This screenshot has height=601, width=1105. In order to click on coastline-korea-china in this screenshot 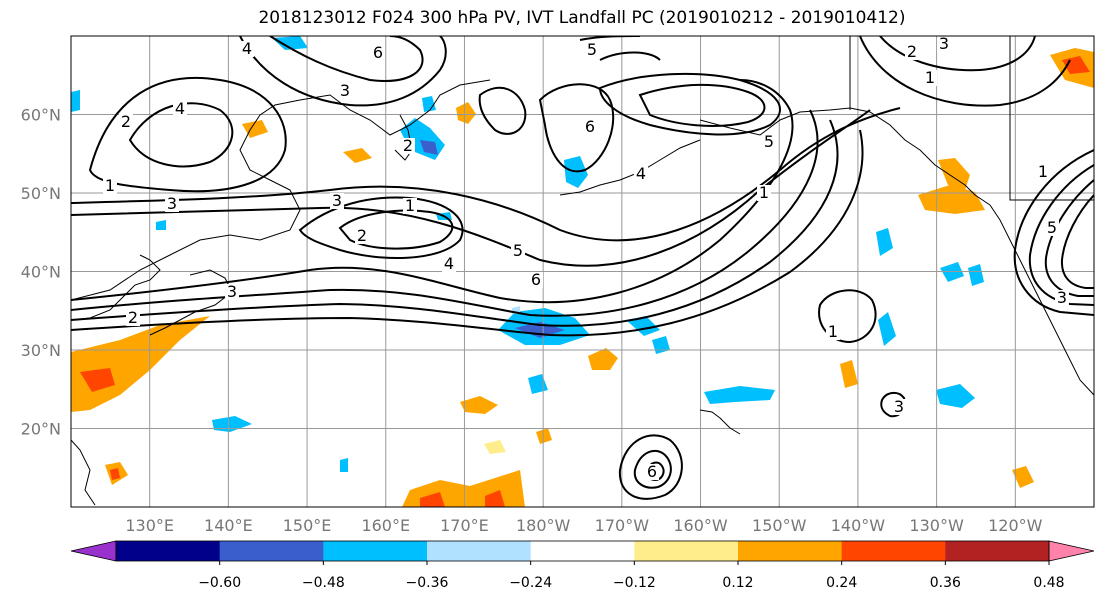, I will do `click(116, 287)`.